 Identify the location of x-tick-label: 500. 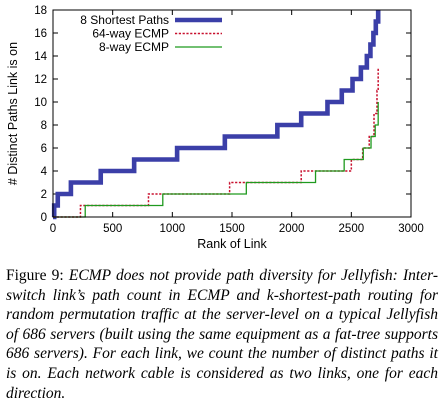
(112, 229).